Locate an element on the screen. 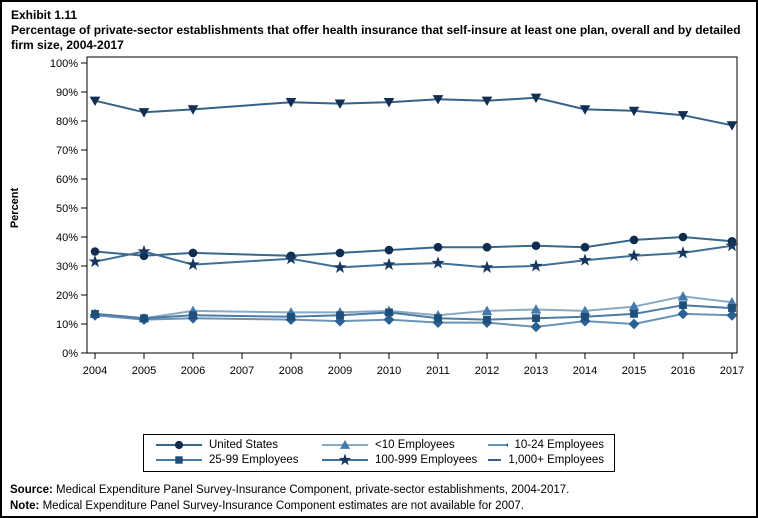  x-axis-tick-label: 2017 is located at coordinates (732, 371).